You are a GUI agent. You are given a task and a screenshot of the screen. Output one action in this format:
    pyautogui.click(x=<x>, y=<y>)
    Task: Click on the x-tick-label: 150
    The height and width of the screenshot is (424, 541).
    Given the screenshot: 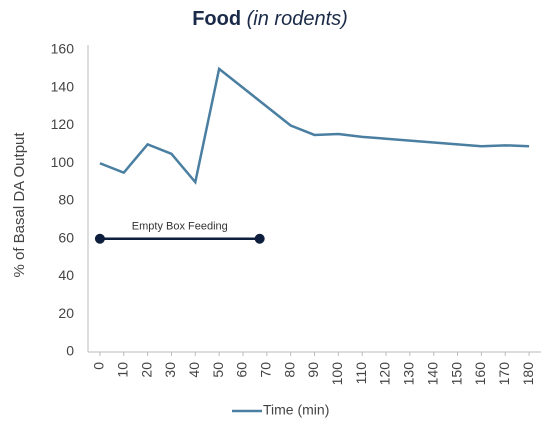 What is the action you would take?
    pyautogui.click(x=456, y=374)
    